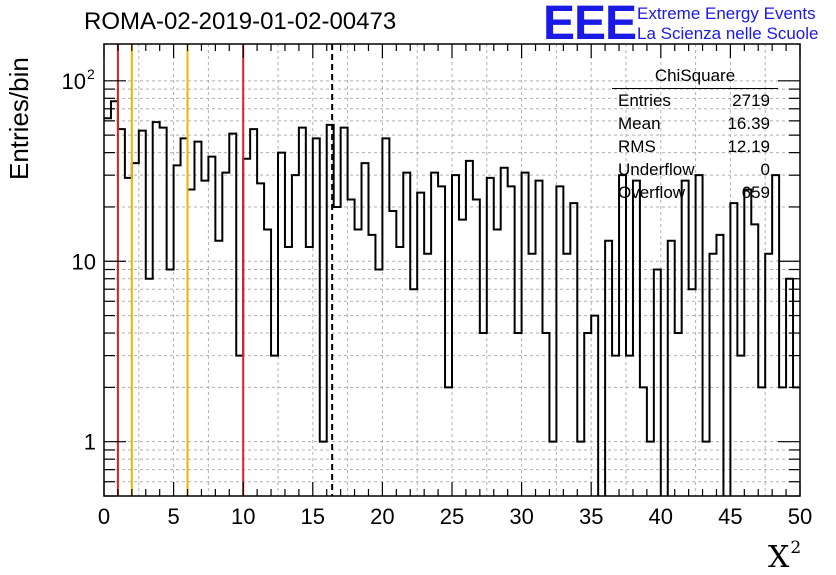  Describe the element at coordinates (19, 118) in the screenshot. I see `y-axis-label: Entries/bin` at that location.